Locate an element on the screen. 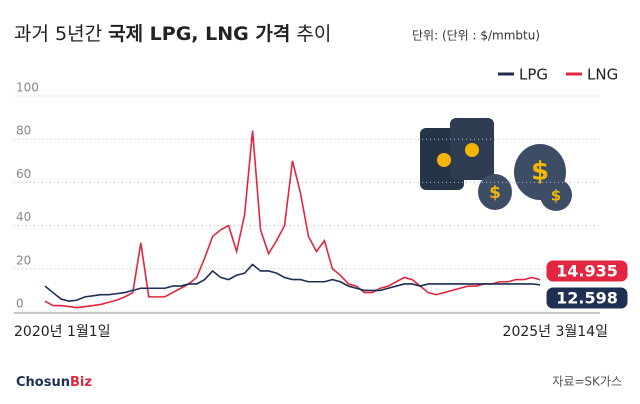  y-tick-label: 80 is located at coordinates (23, 131).